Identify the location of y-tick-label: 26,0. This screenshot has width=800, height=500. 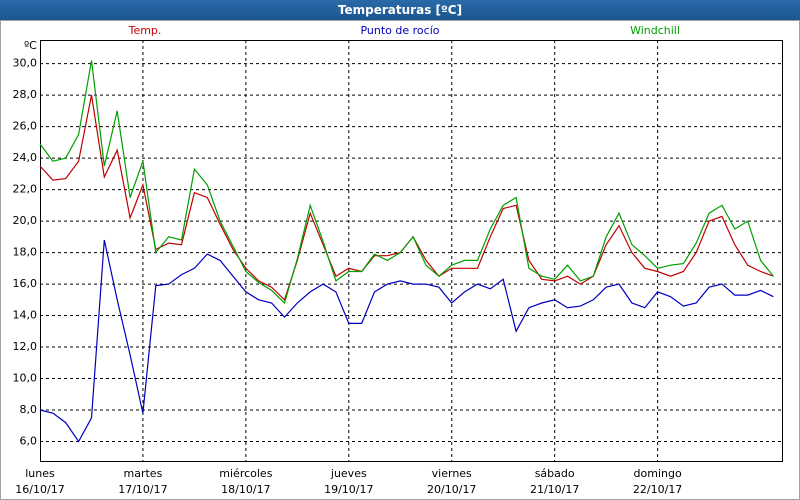
(25, 126).